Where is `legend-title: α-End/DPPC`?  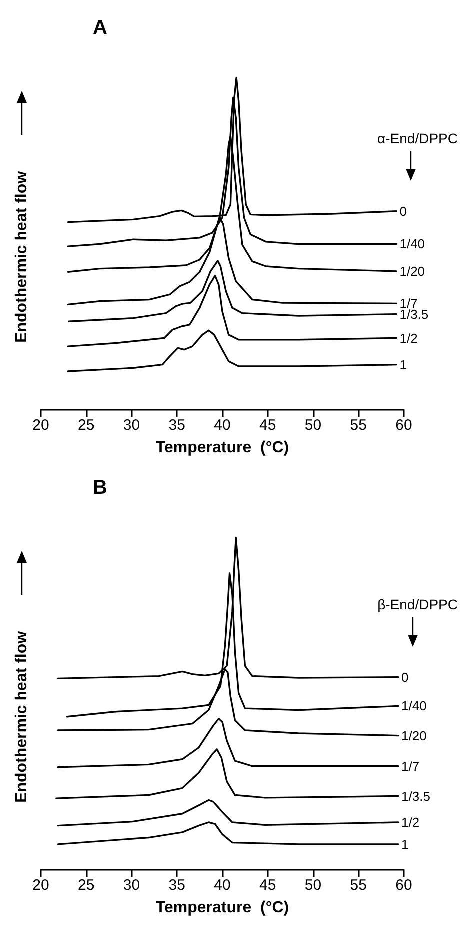
legend-title: α-End/DPPC is located at coordinates (418, 138).